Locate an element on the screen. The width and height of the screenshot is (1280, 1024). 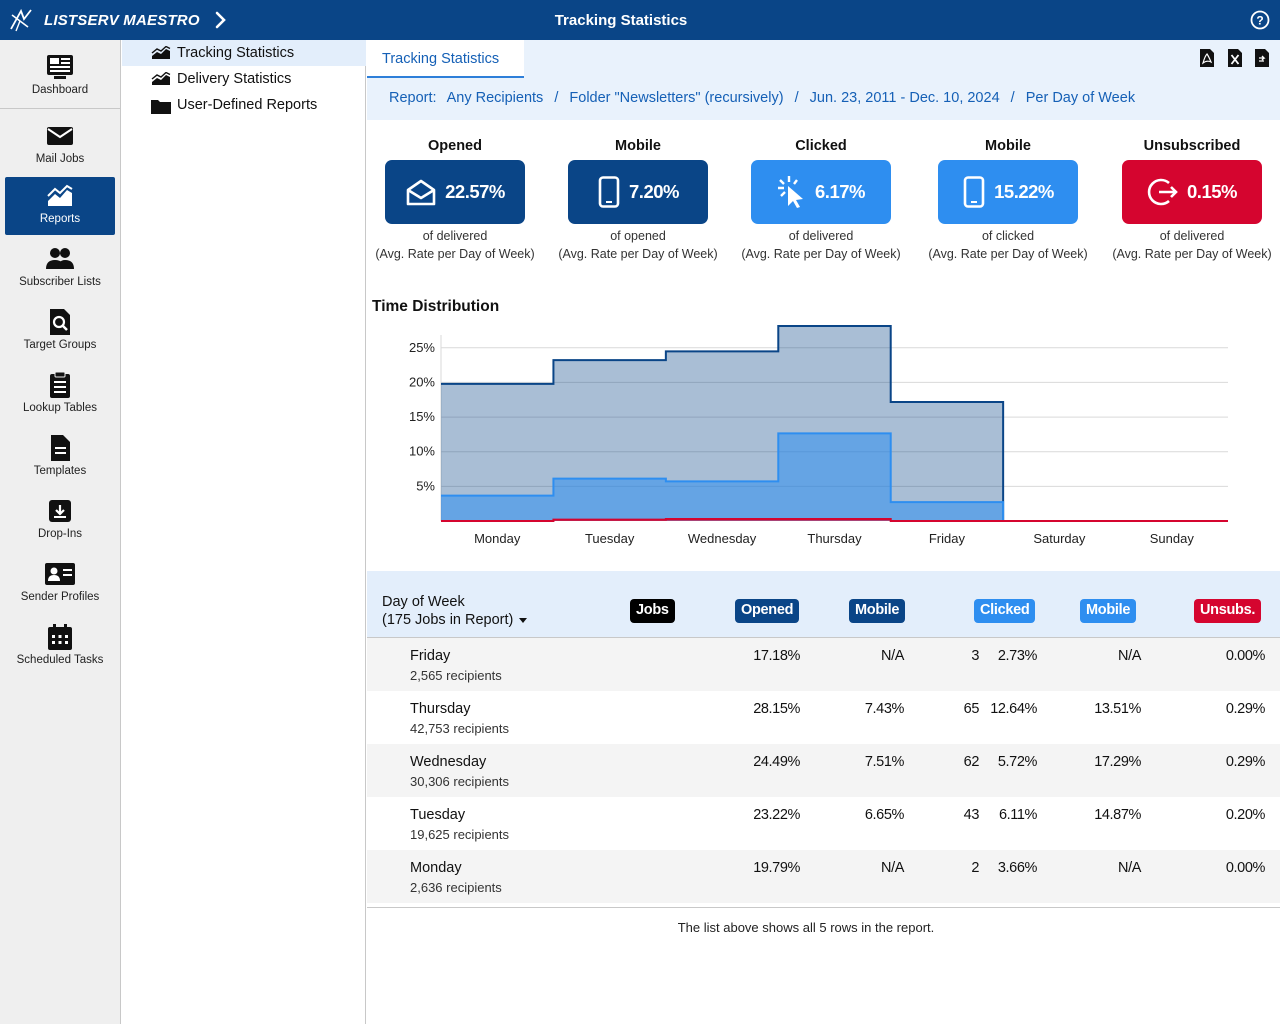
row-recipients: 30,306 recipients is located at coordinates (460, 781).